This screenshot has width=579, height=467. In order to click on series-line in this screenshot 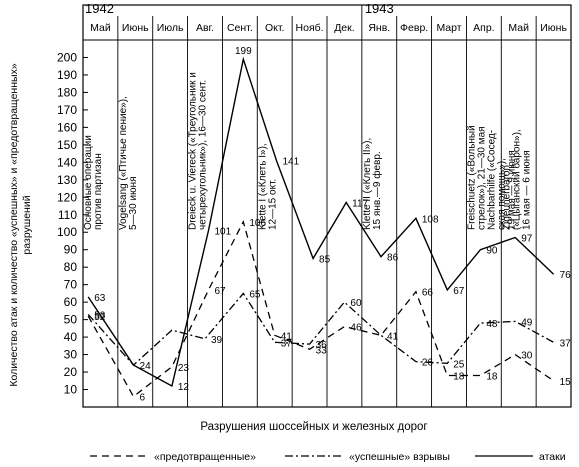, I will do `click(320, 329)`.